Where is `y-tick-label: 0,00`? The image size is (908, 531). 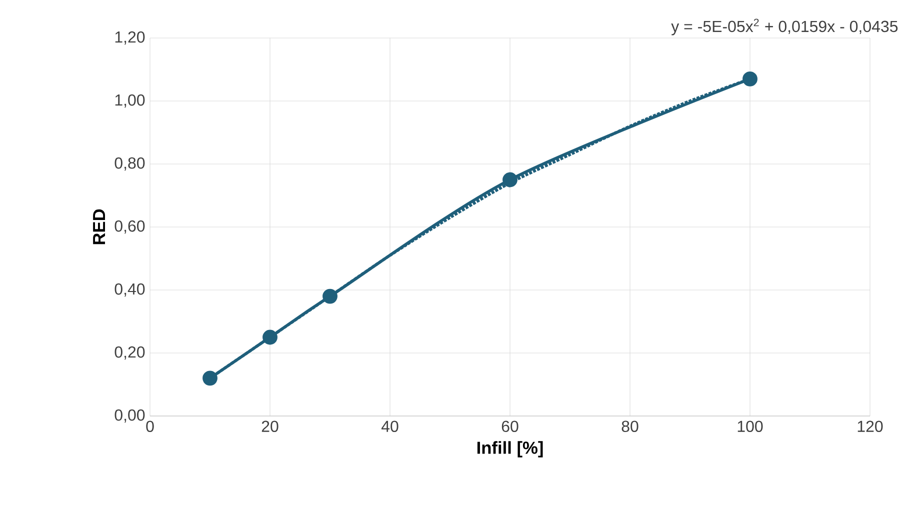 y-tick-label: 0,00 is located at coordinates (129, 416).